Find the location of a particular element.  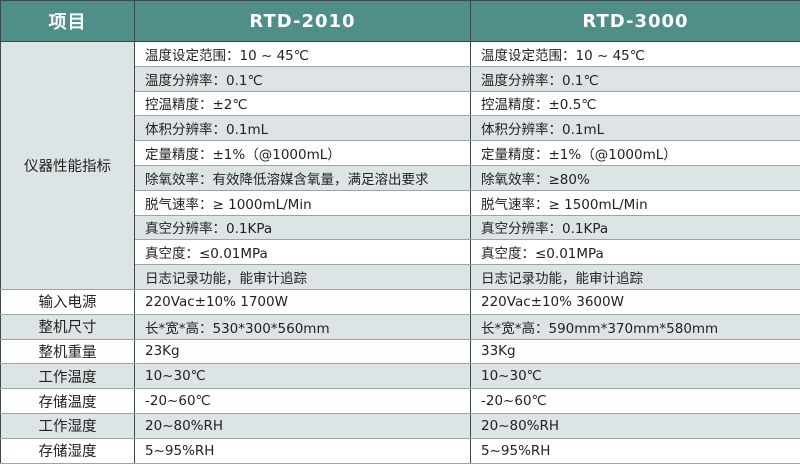

model-a-value: 脱气速率：≥ 1000mL/Min is located at coordinates (303, 202).